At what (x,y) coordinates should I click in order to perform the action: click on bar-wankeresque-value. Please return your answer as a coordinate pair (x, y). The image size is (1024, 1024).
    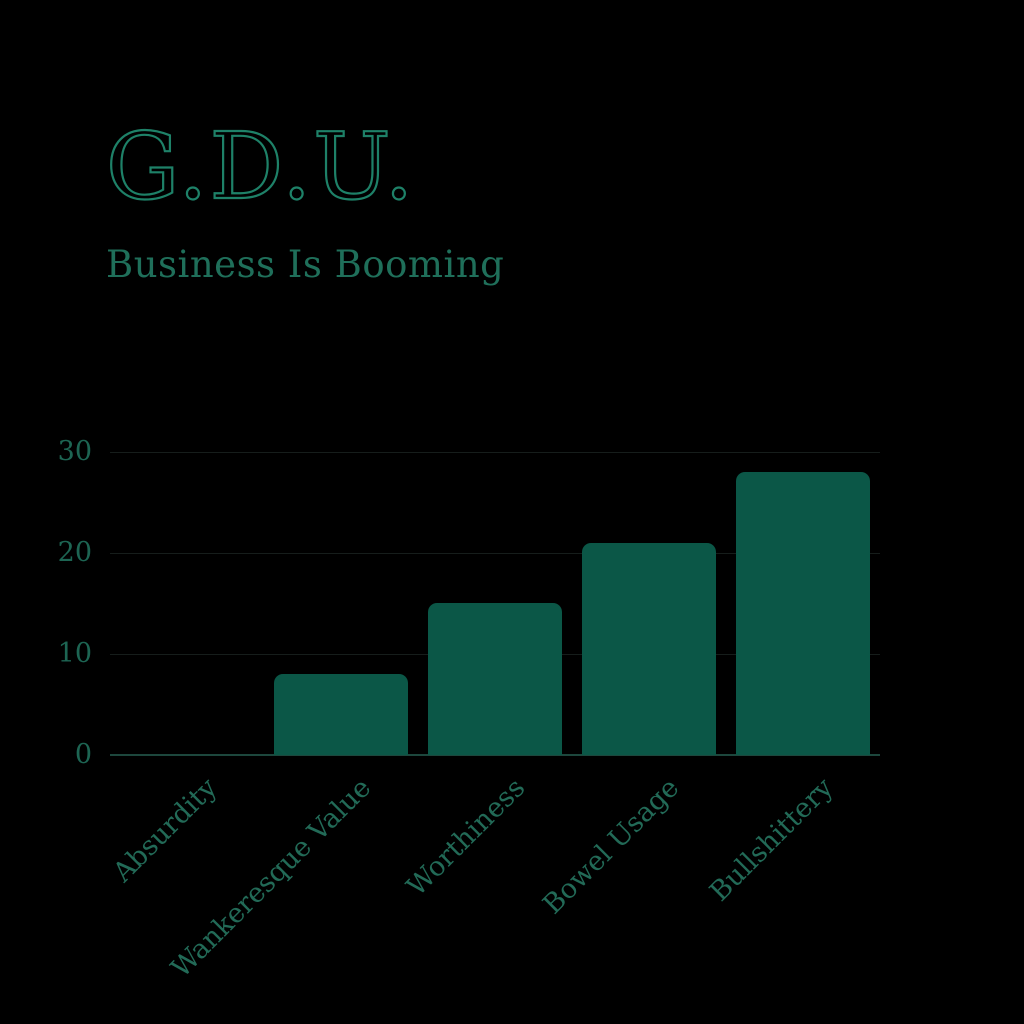
    Looking at the image, I should click on (341, 714).